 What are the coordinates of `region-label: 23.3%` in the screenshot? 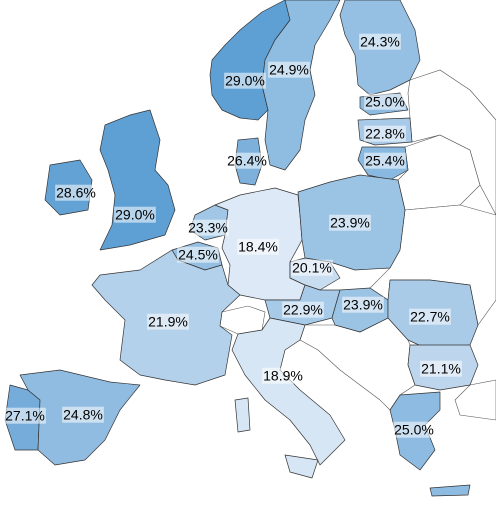 It's located at (208, 227).